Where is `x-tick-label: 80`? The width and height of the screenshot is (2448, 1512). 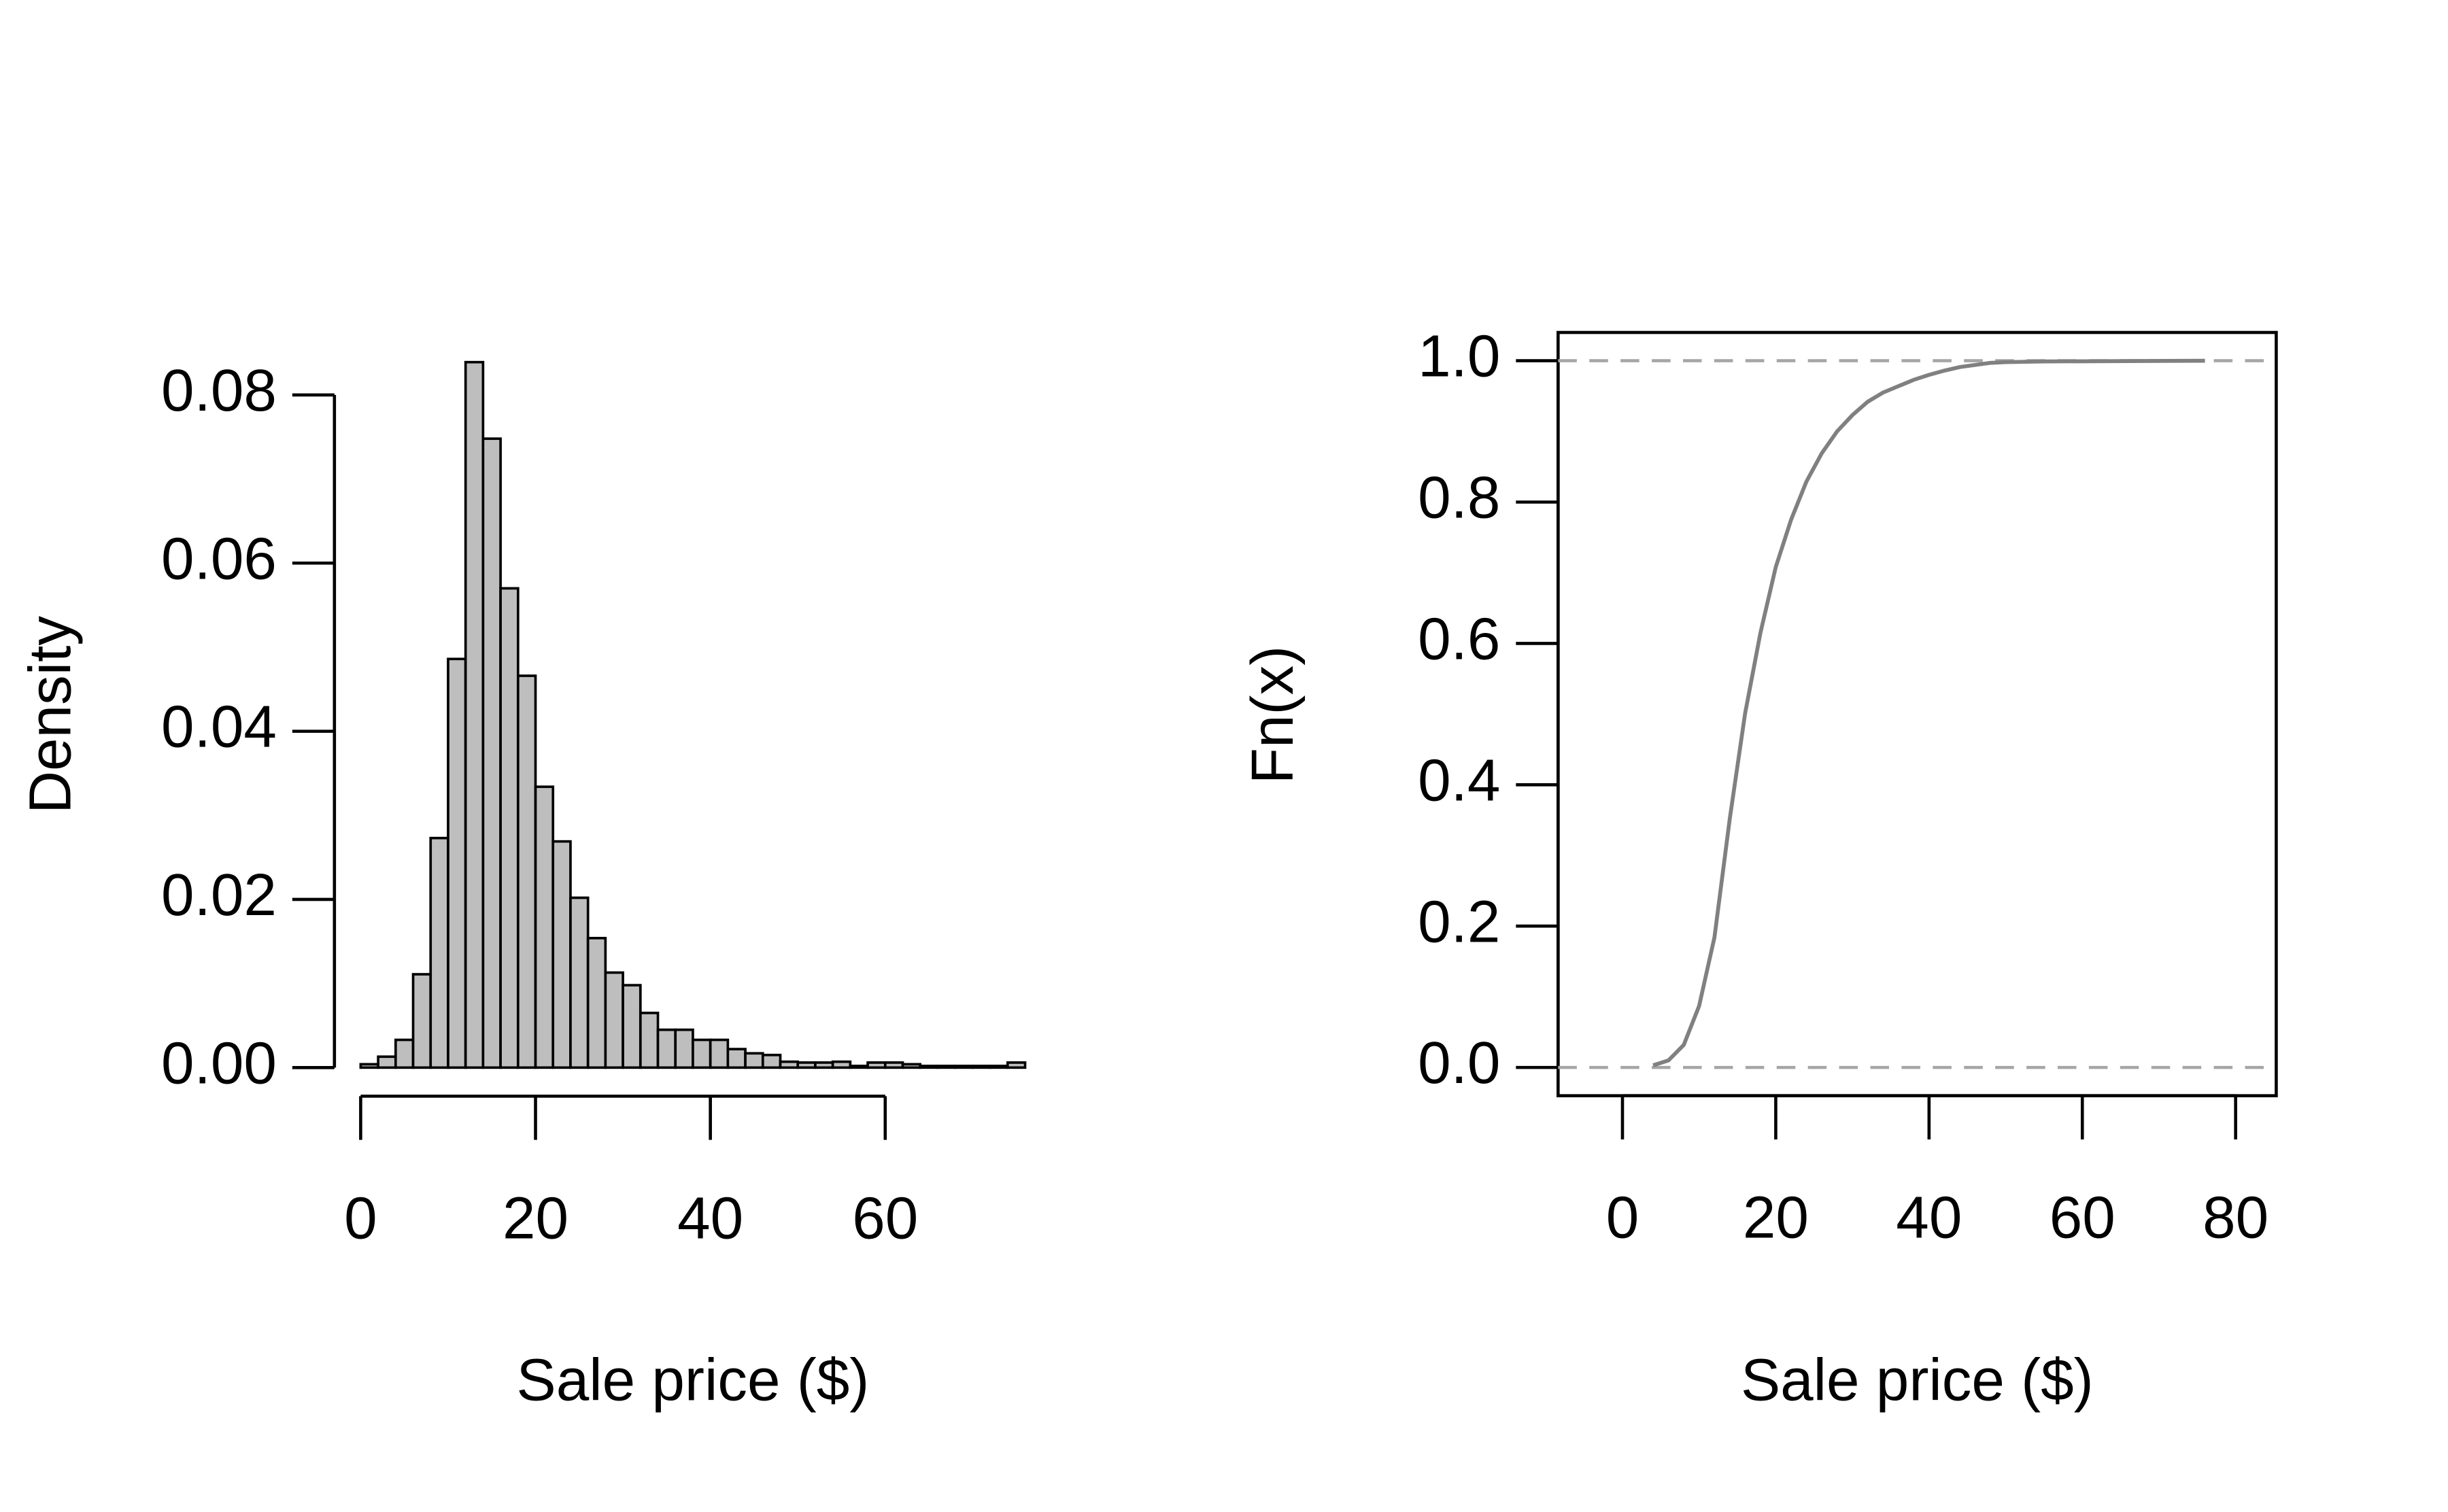 x-tick-label: 80 is located at coordinates (2236, 1218).